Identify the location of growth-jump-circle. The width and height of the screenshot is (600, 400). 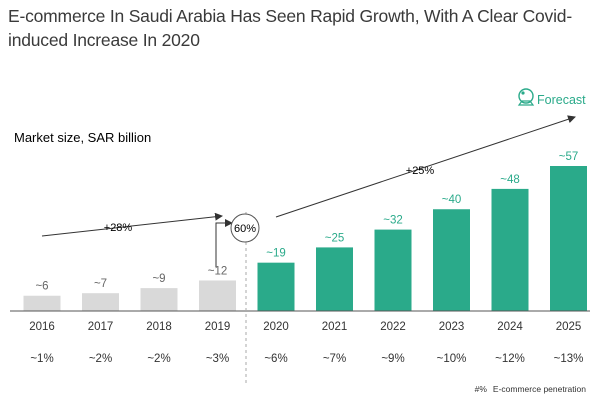
(245, 228).